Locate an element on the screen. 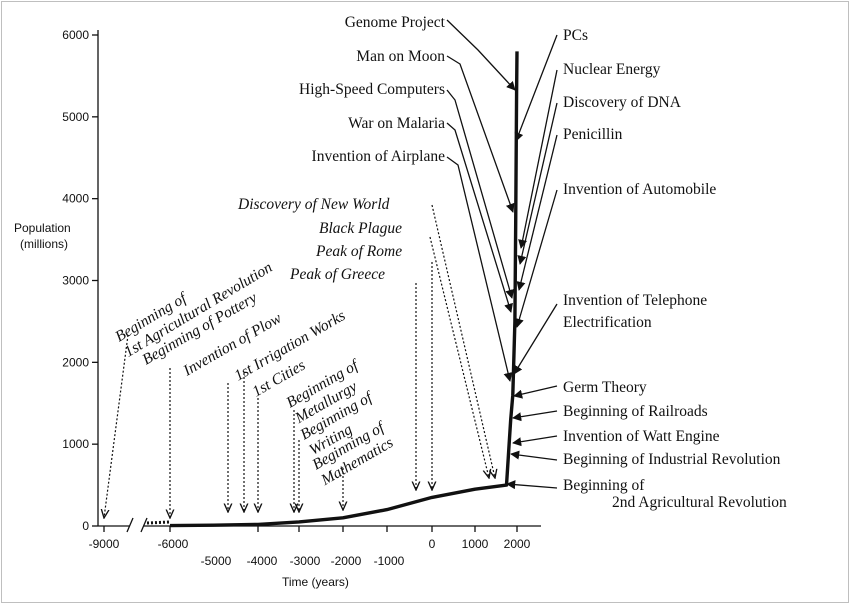 The image size is (850, 604). x-axis-label: Time (years) is located at coordinates (315, 582).